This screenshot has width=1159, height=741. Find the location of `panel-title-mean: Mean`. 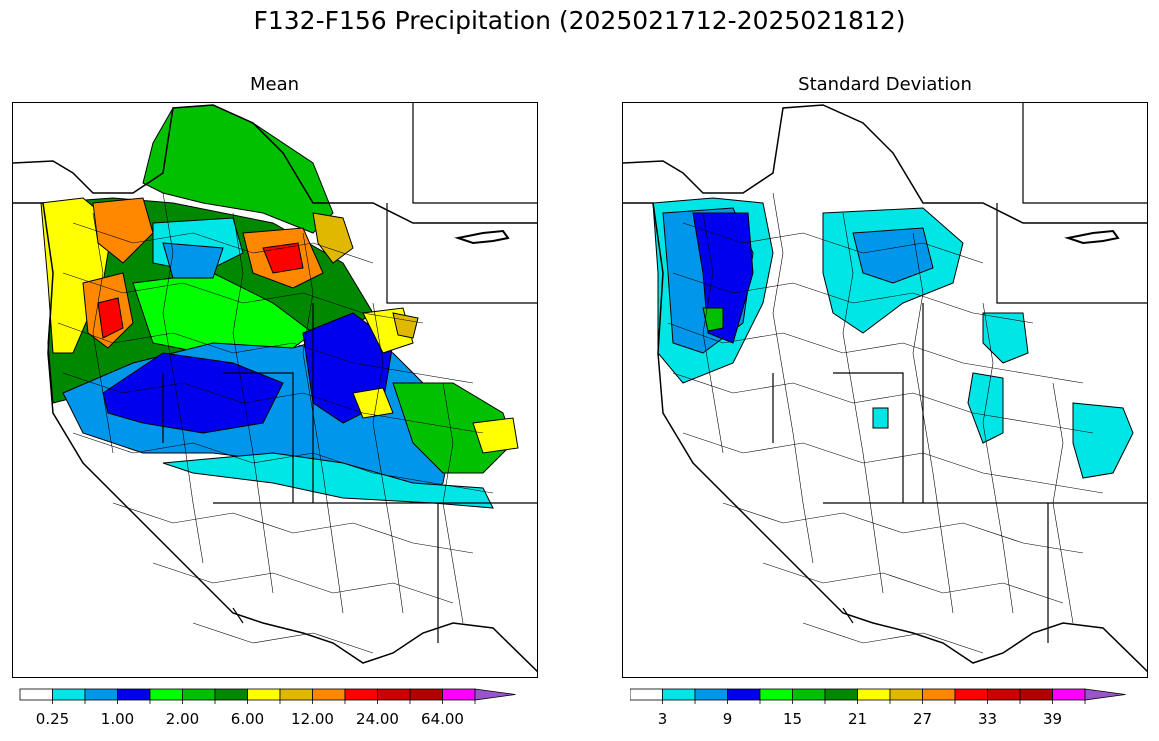

panel-title-mean: Mean is located at coordinates (274, 84).